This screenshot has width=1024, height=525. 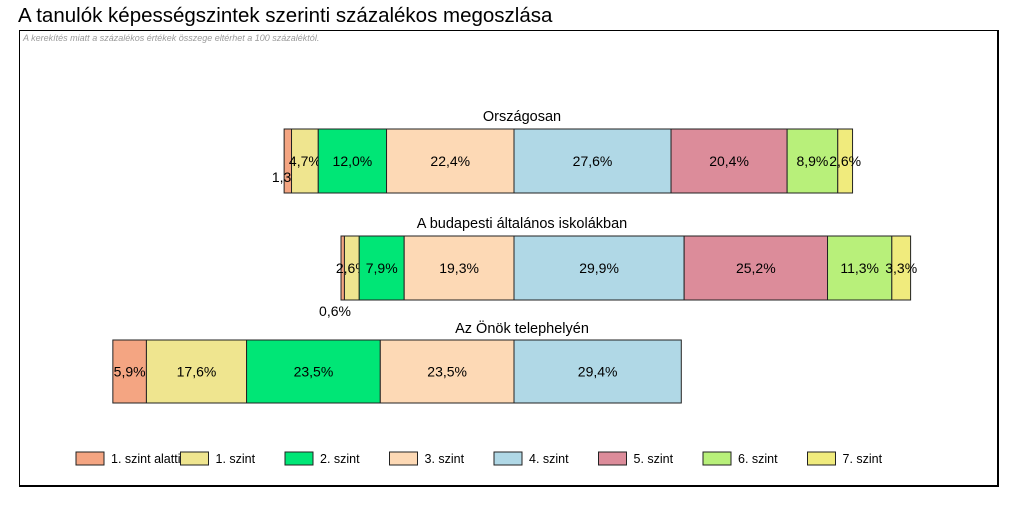 I want to click on row-title: A budapesti általános iskolákban, so click(x=522, y=224).